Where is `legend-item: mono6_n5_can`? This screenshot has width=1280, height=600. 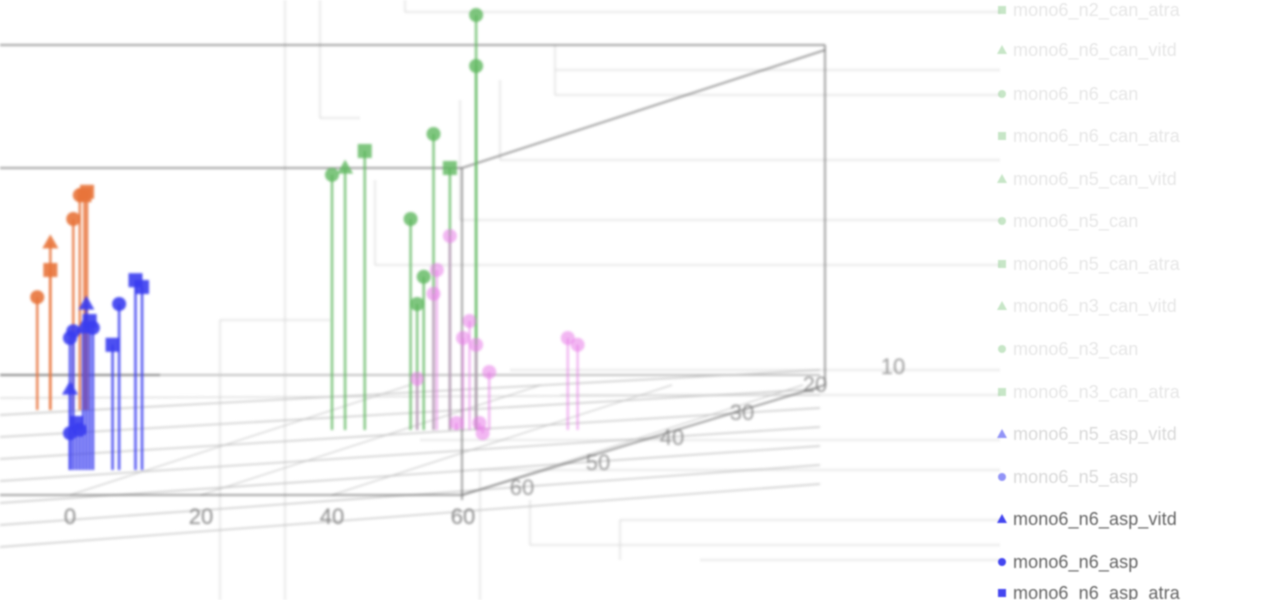
legend-item: mono6_n5_can is located at coordinates (1067, 221).